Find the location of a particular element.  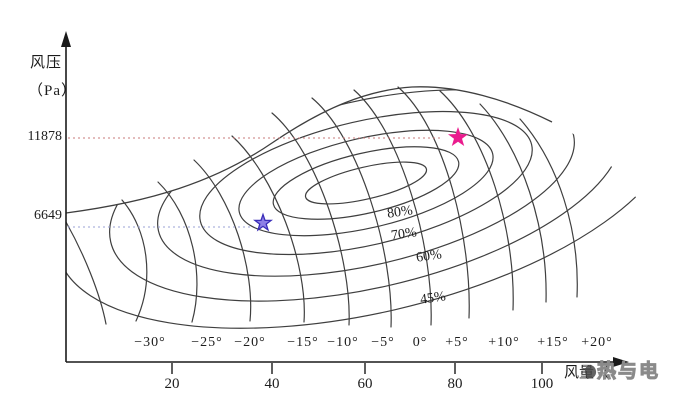

x-axis-ticks is located at coordinates (357, 368).